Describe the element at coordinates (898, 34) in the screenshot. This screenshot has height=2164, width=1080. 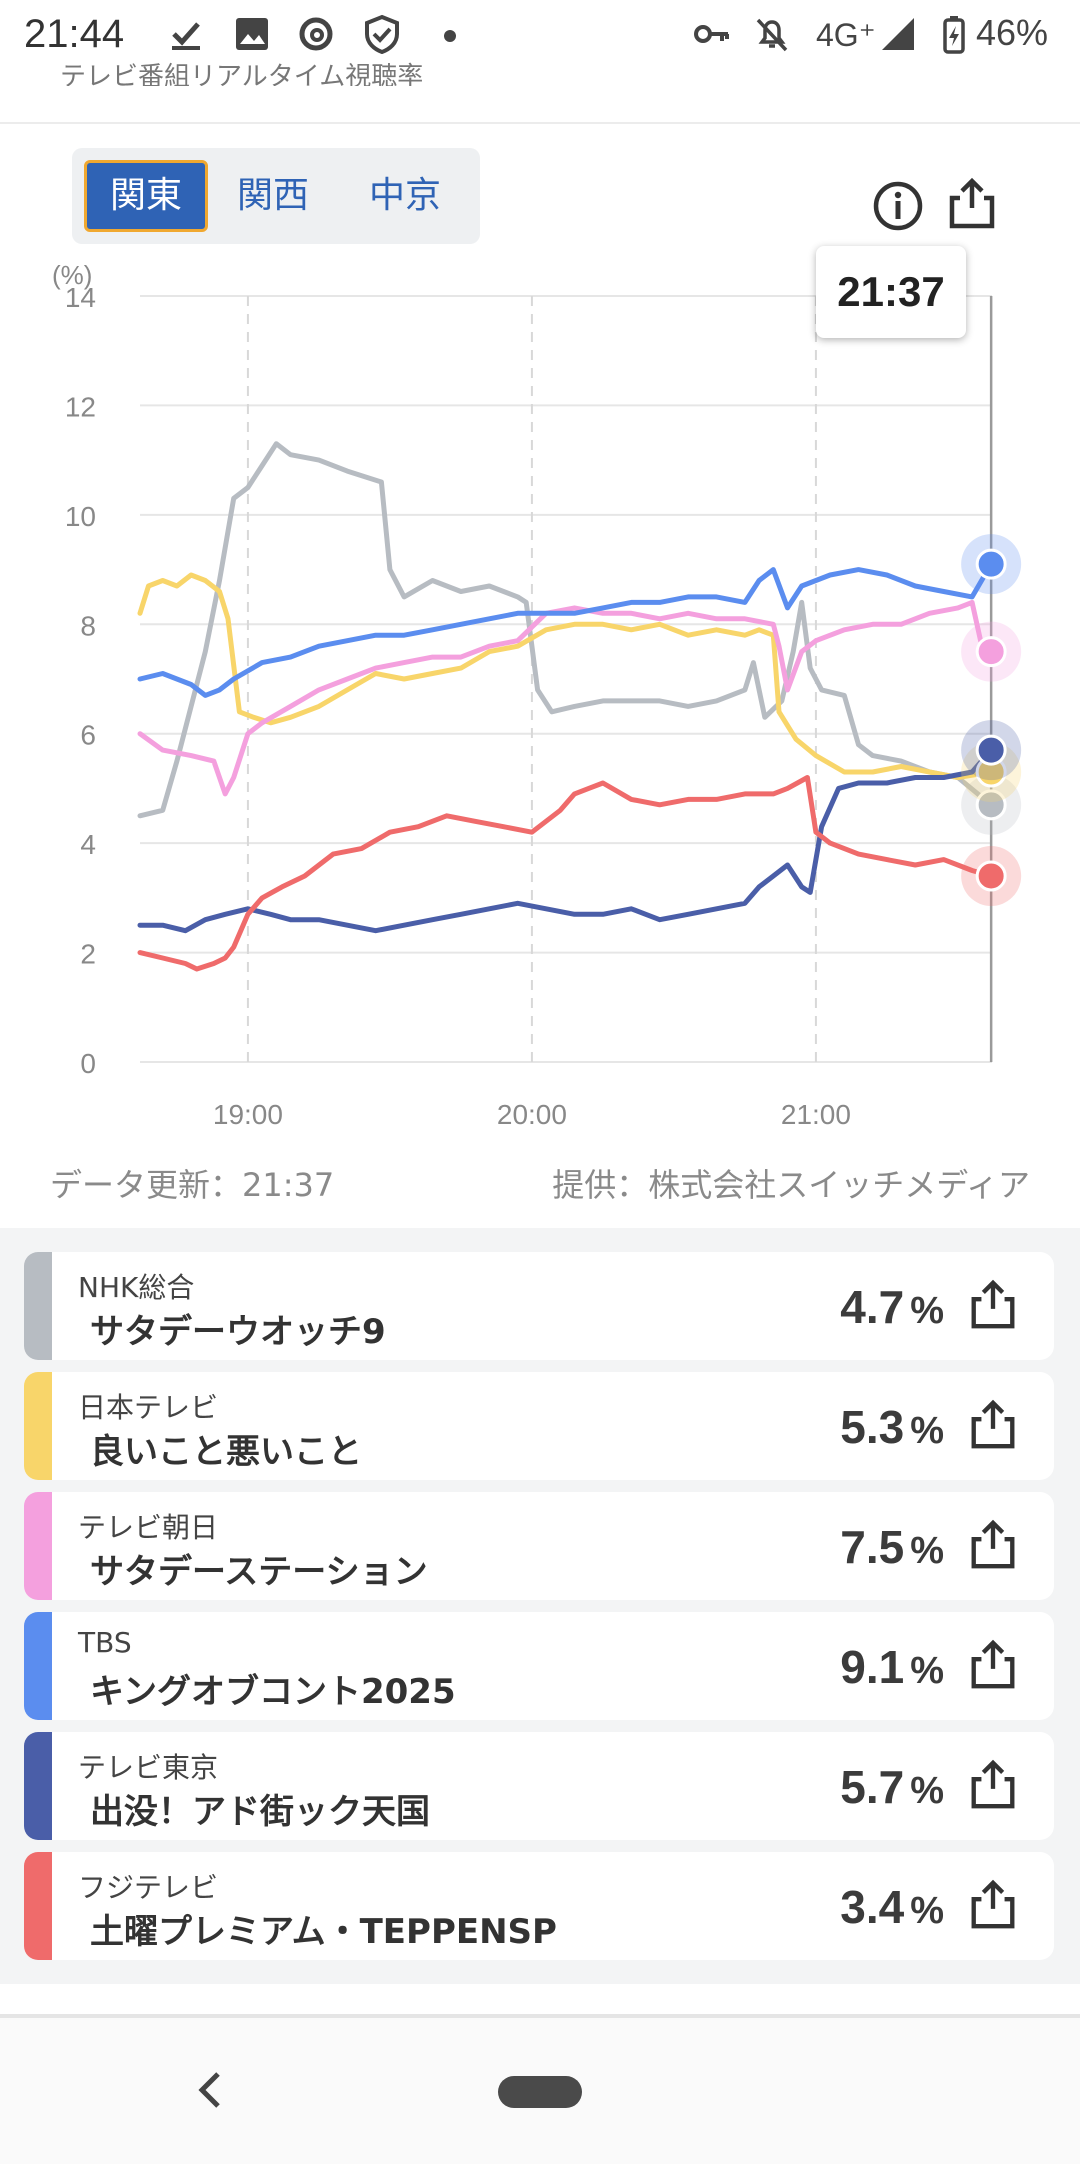
I see `signal-icon` at that location.